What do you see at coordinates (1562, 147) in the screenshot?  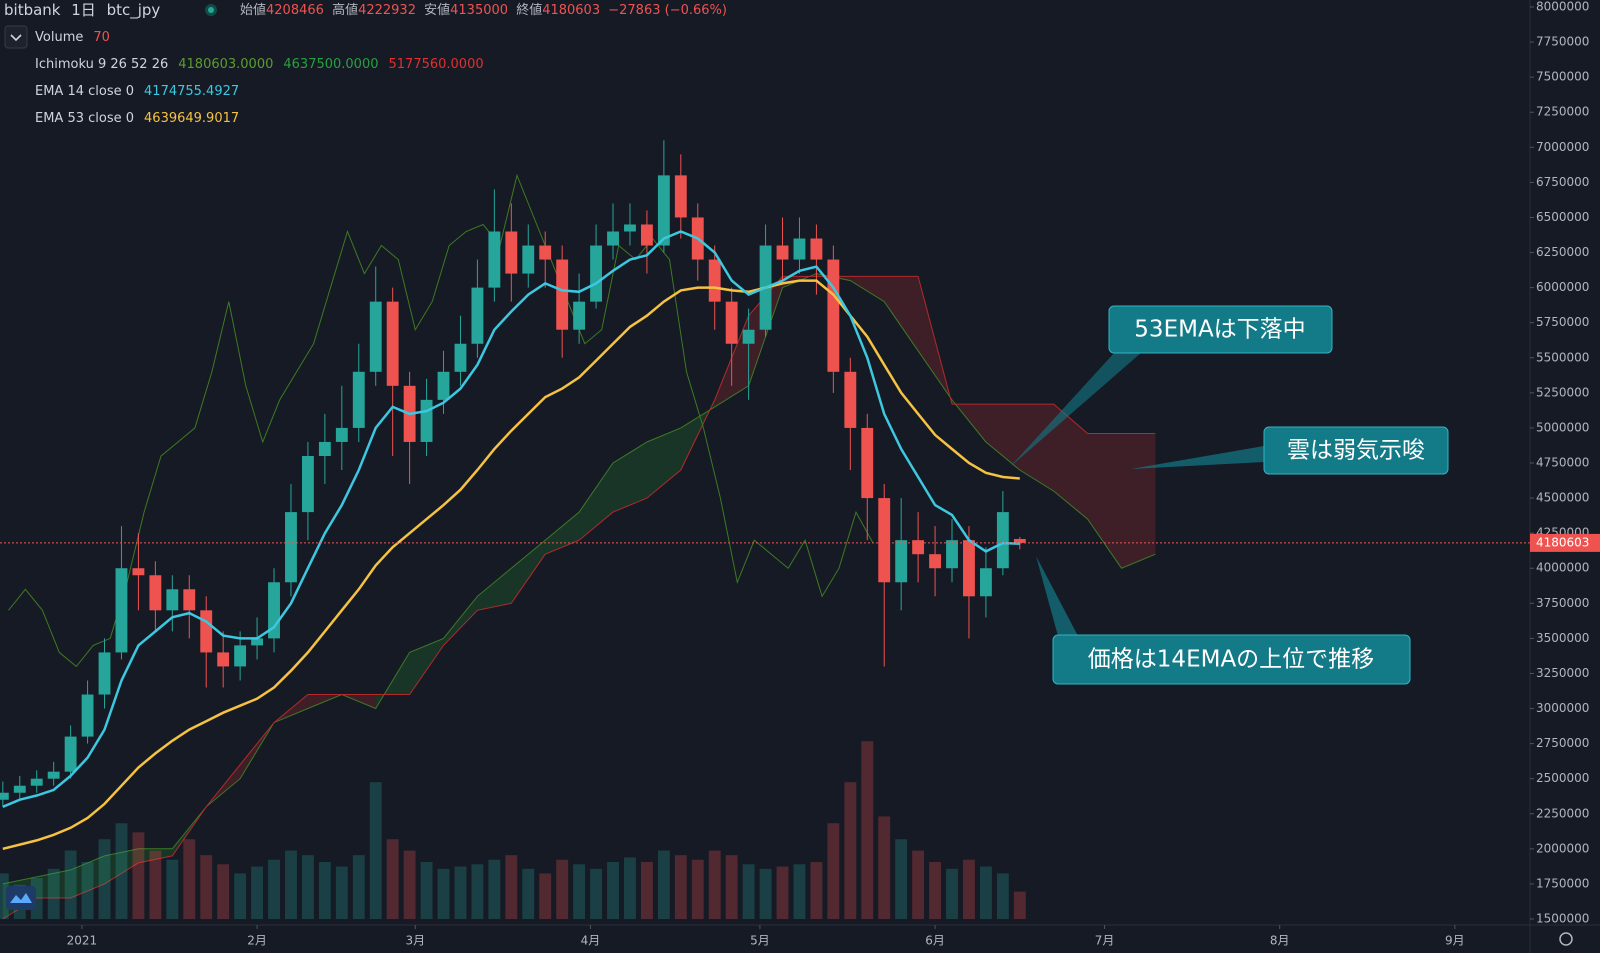 I see `y-tick-label: 7000000` at bounding box center [1562, 147].